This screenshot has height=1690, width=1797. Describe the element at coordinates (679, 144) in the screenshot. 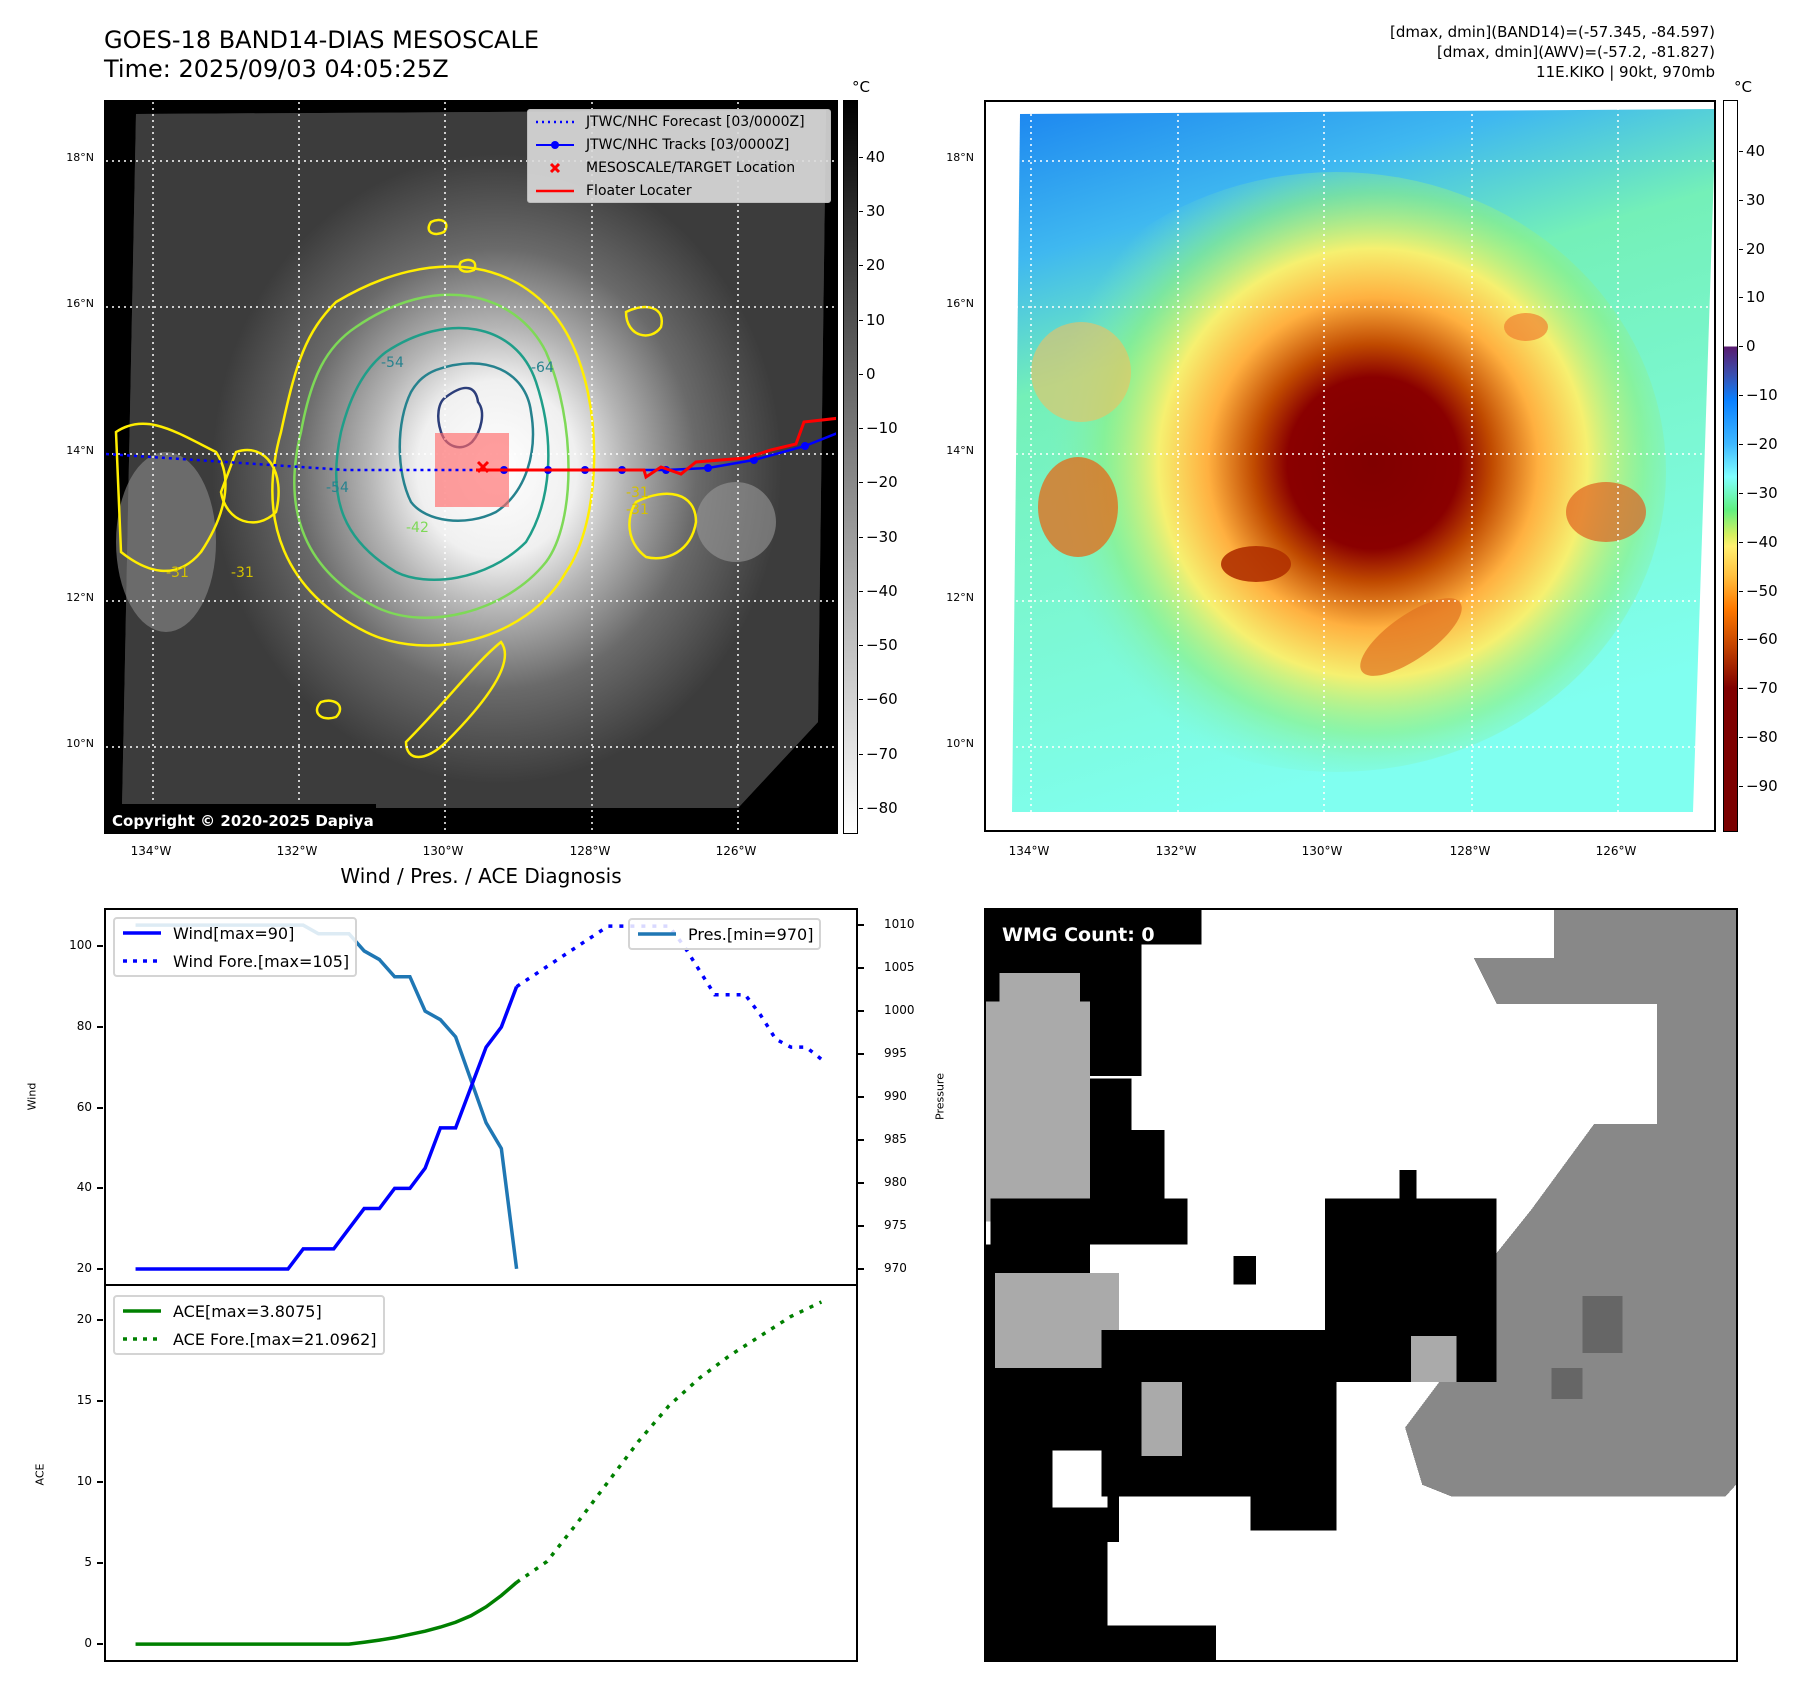

I see `legend-item-tracks: JTWC/NHC Tracks [03/0000Z]` at that location.